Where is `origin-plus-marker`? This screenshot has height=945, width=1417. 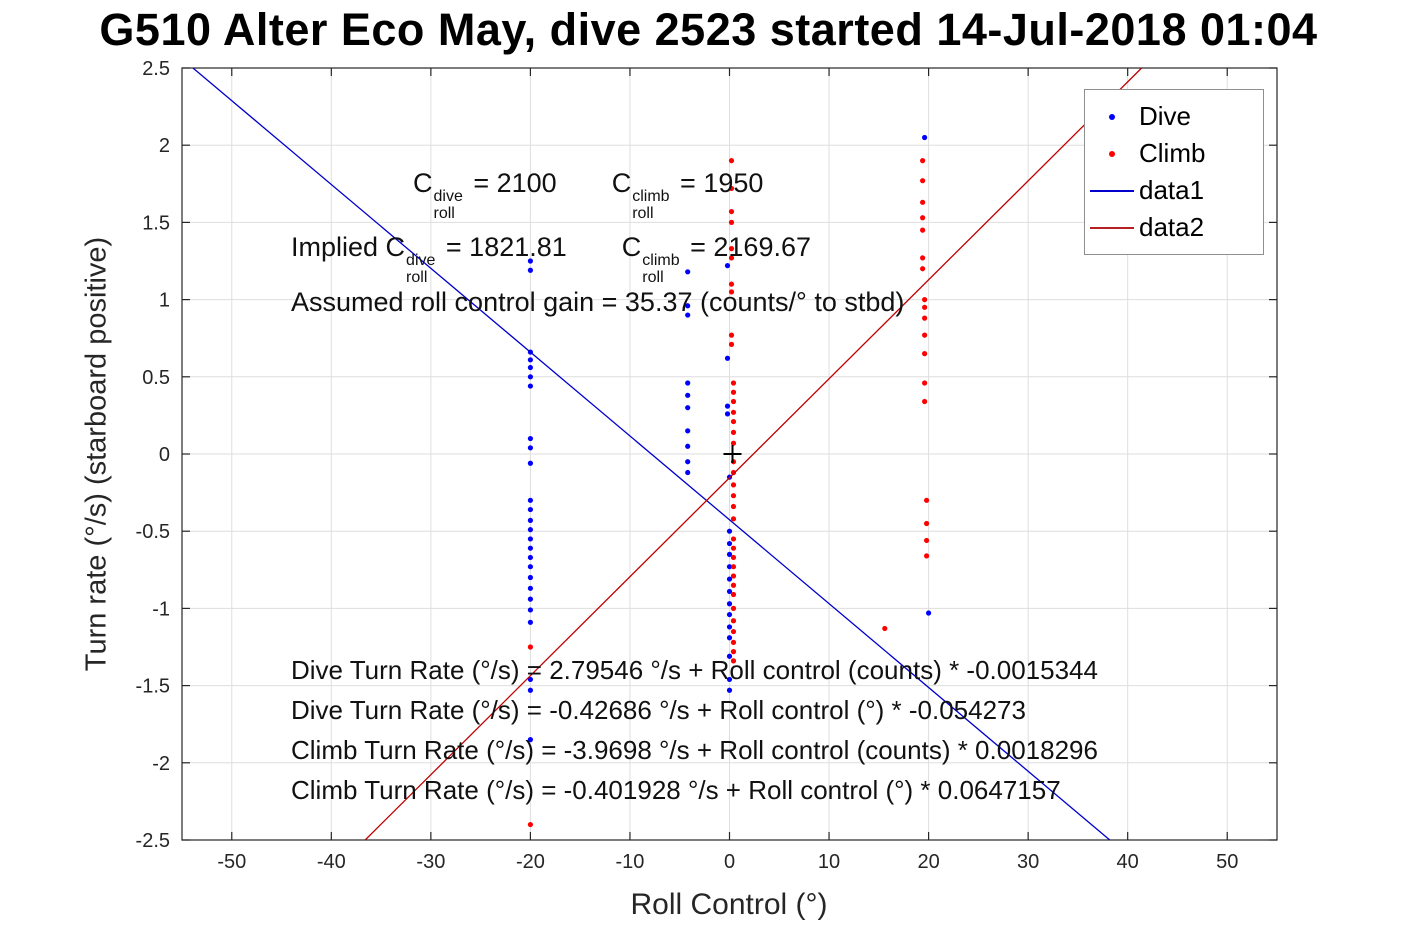 origin-plus-marker is located at coordinates (732, 454).